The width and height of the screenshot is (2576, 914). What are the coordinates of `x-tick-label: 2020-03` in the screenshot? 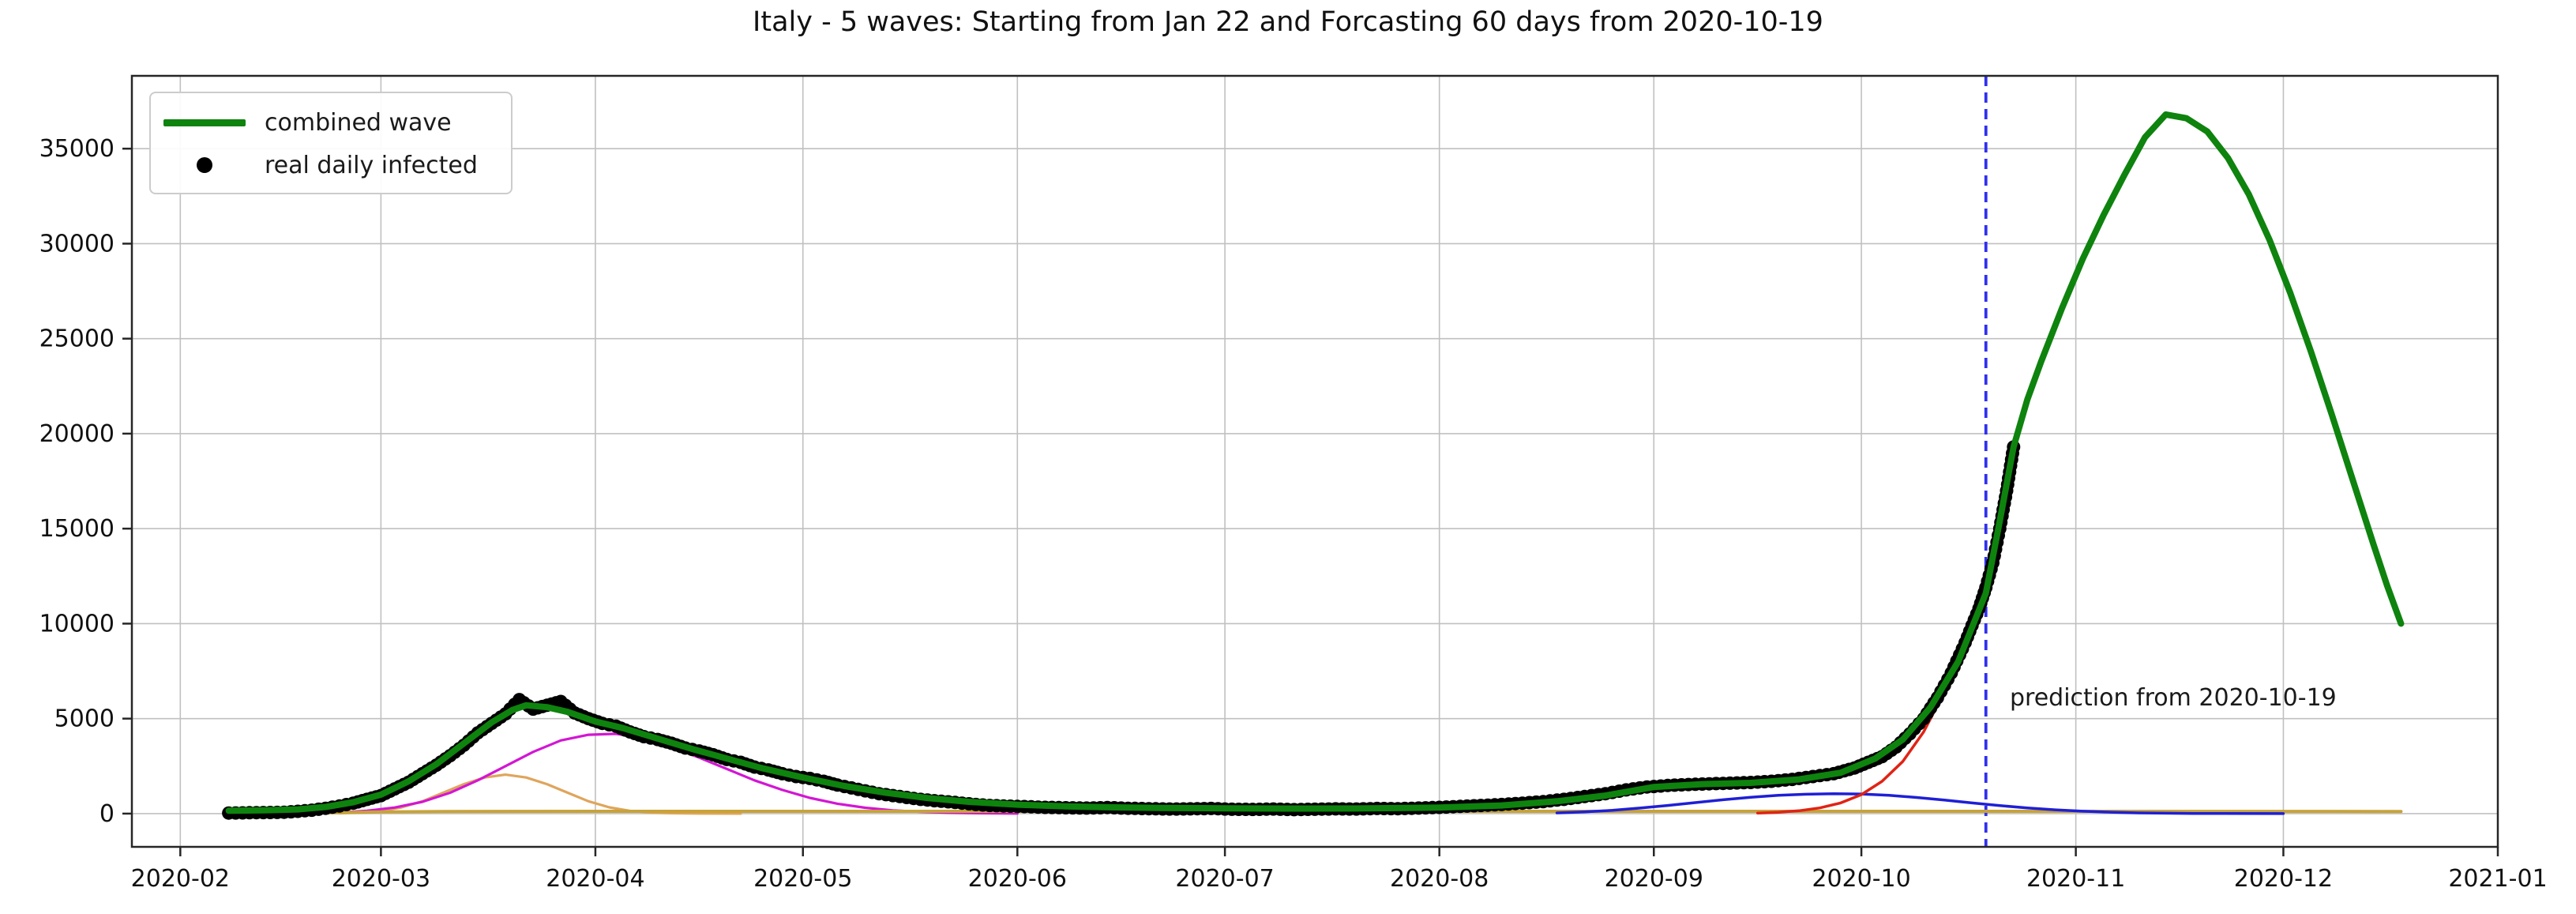 It's located at (381, 879).